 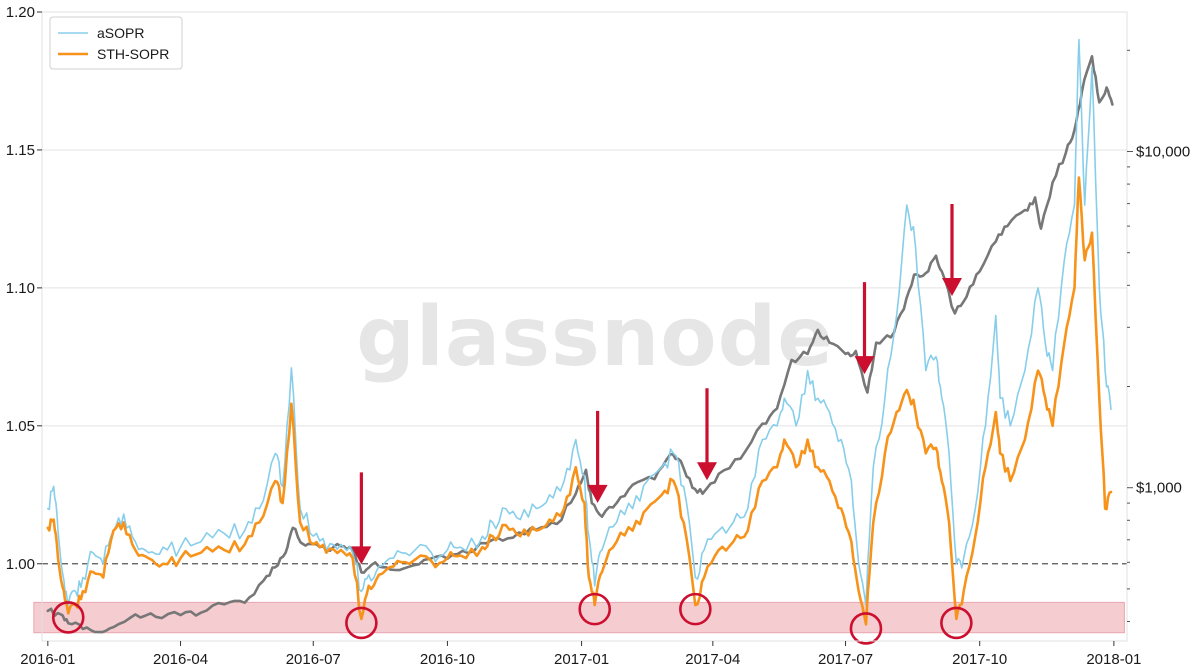 I want to click on legend-box, so click(x=116, y=43).